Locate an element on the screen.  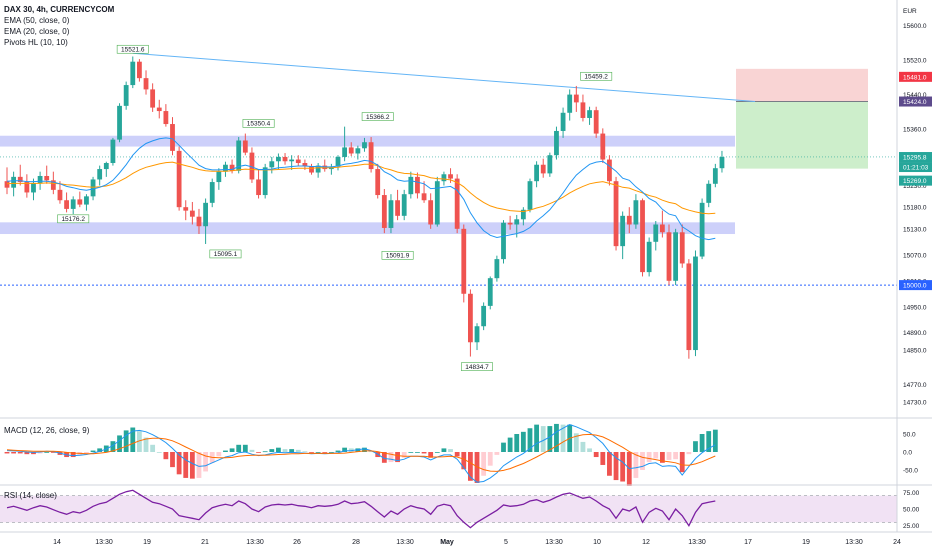
entry-price-label-bg is located at coordinates (915, 101).